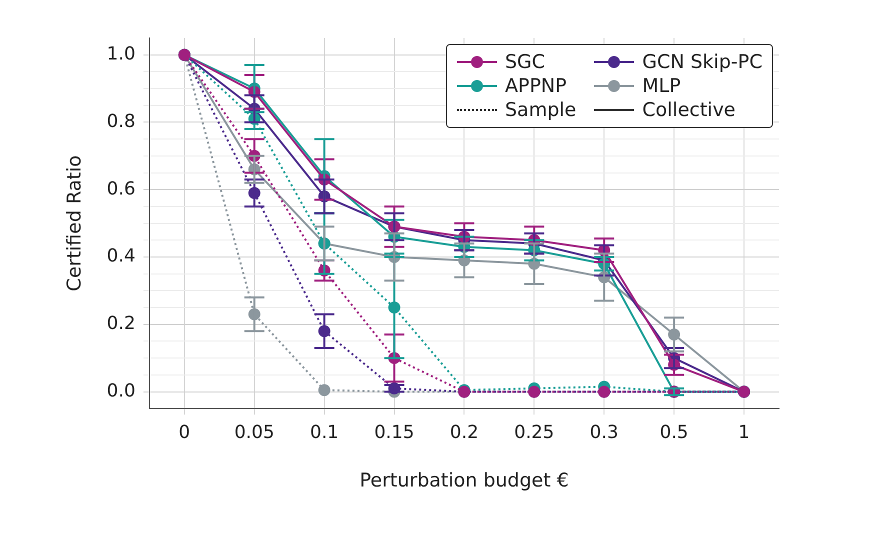  Describe the element at coordinates (534, 433) in the screenshot. I see `x-tick-label: 0.25` at that location.